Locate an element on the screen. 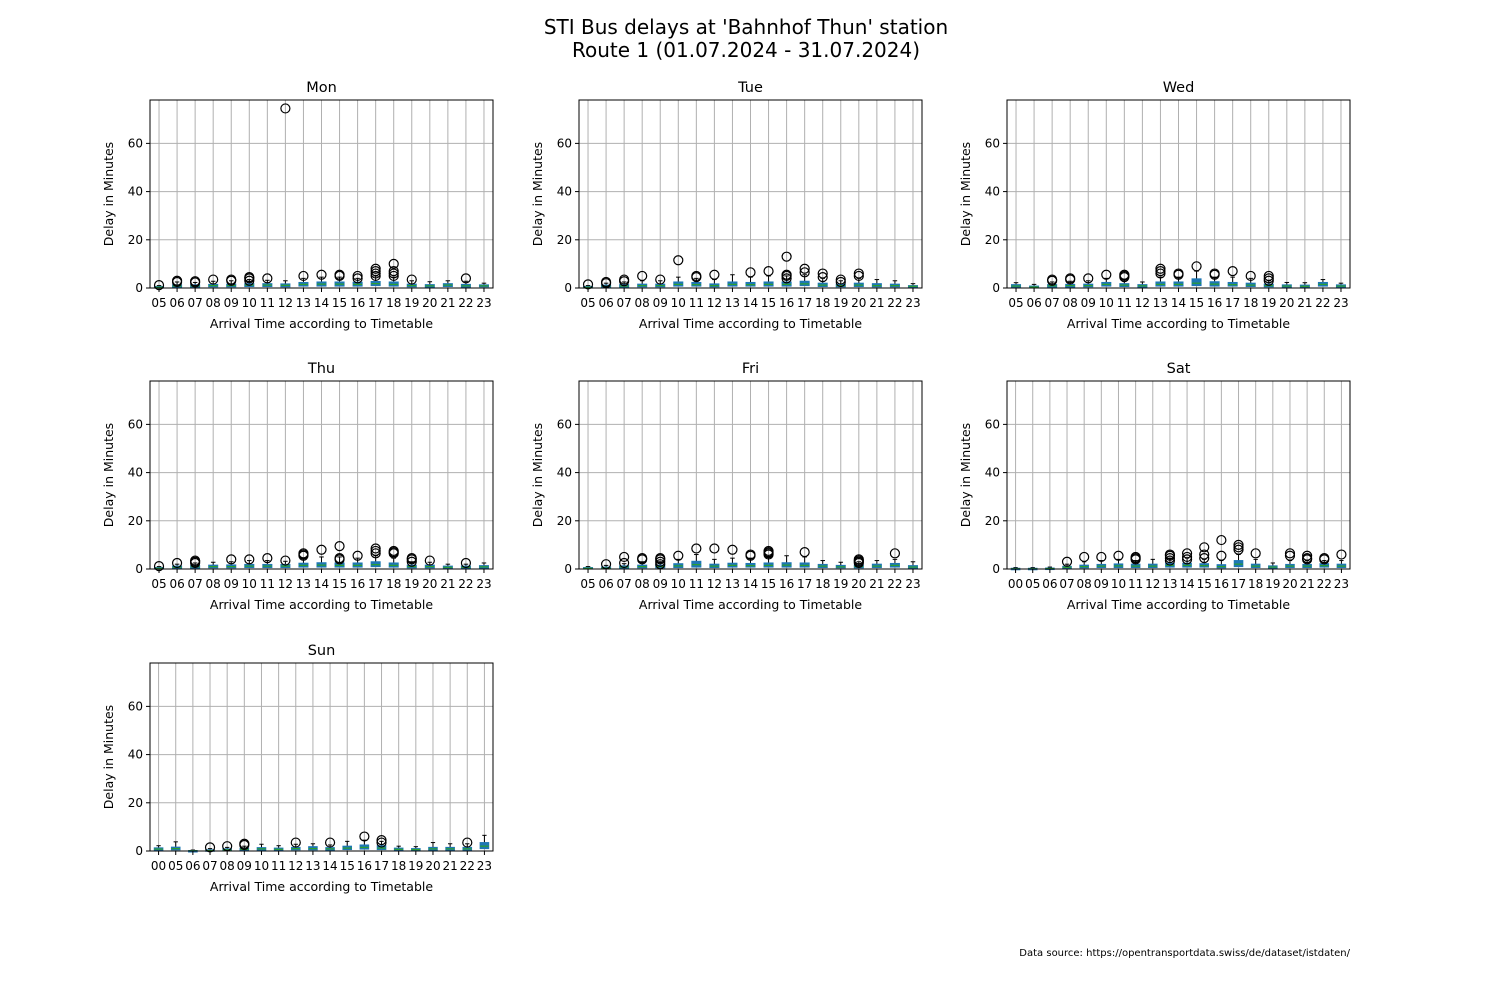  subplot-title: Sun is located at coordinates (322, 651).